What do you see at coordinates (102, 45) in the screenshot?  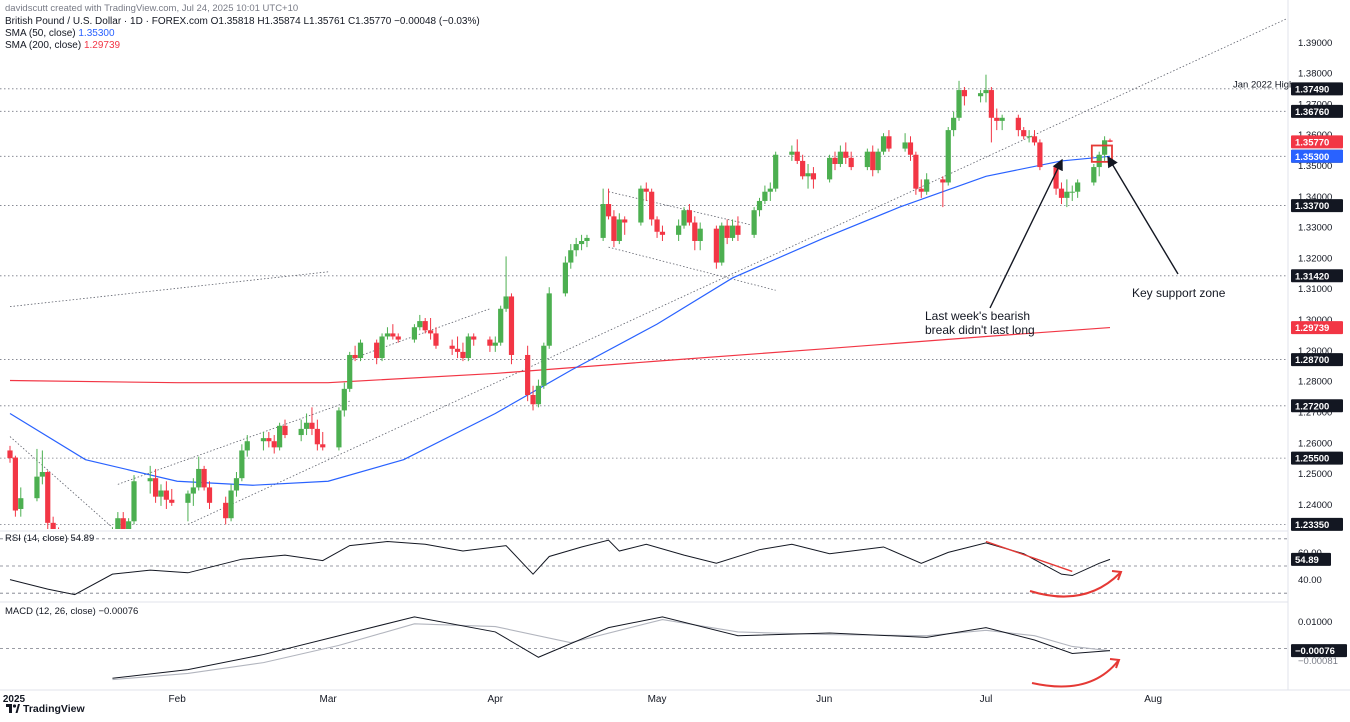 I see `sma200-value: 1.29739` at bounding box center [102, 45].